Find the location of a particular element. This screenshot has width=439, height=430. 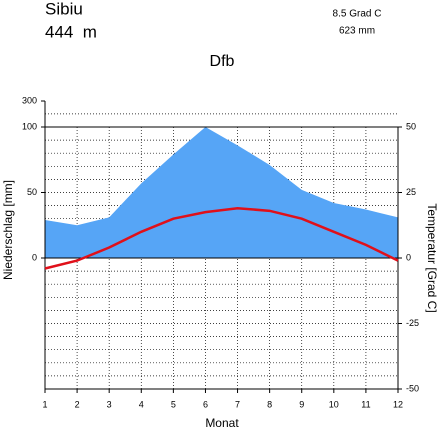

x-tick-label: 7 is located at coordinates (237, 404).